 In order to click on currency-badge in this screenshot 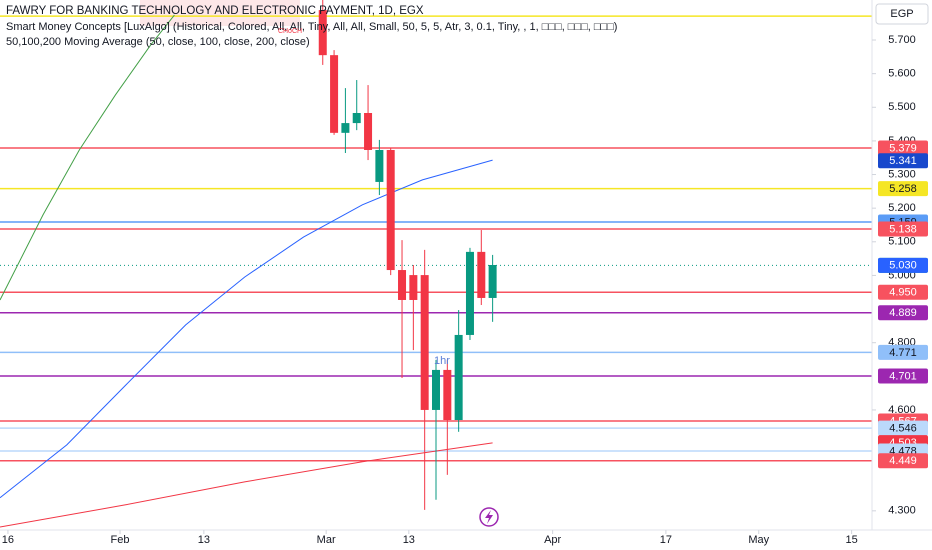, I will do `click(902, 14)`.